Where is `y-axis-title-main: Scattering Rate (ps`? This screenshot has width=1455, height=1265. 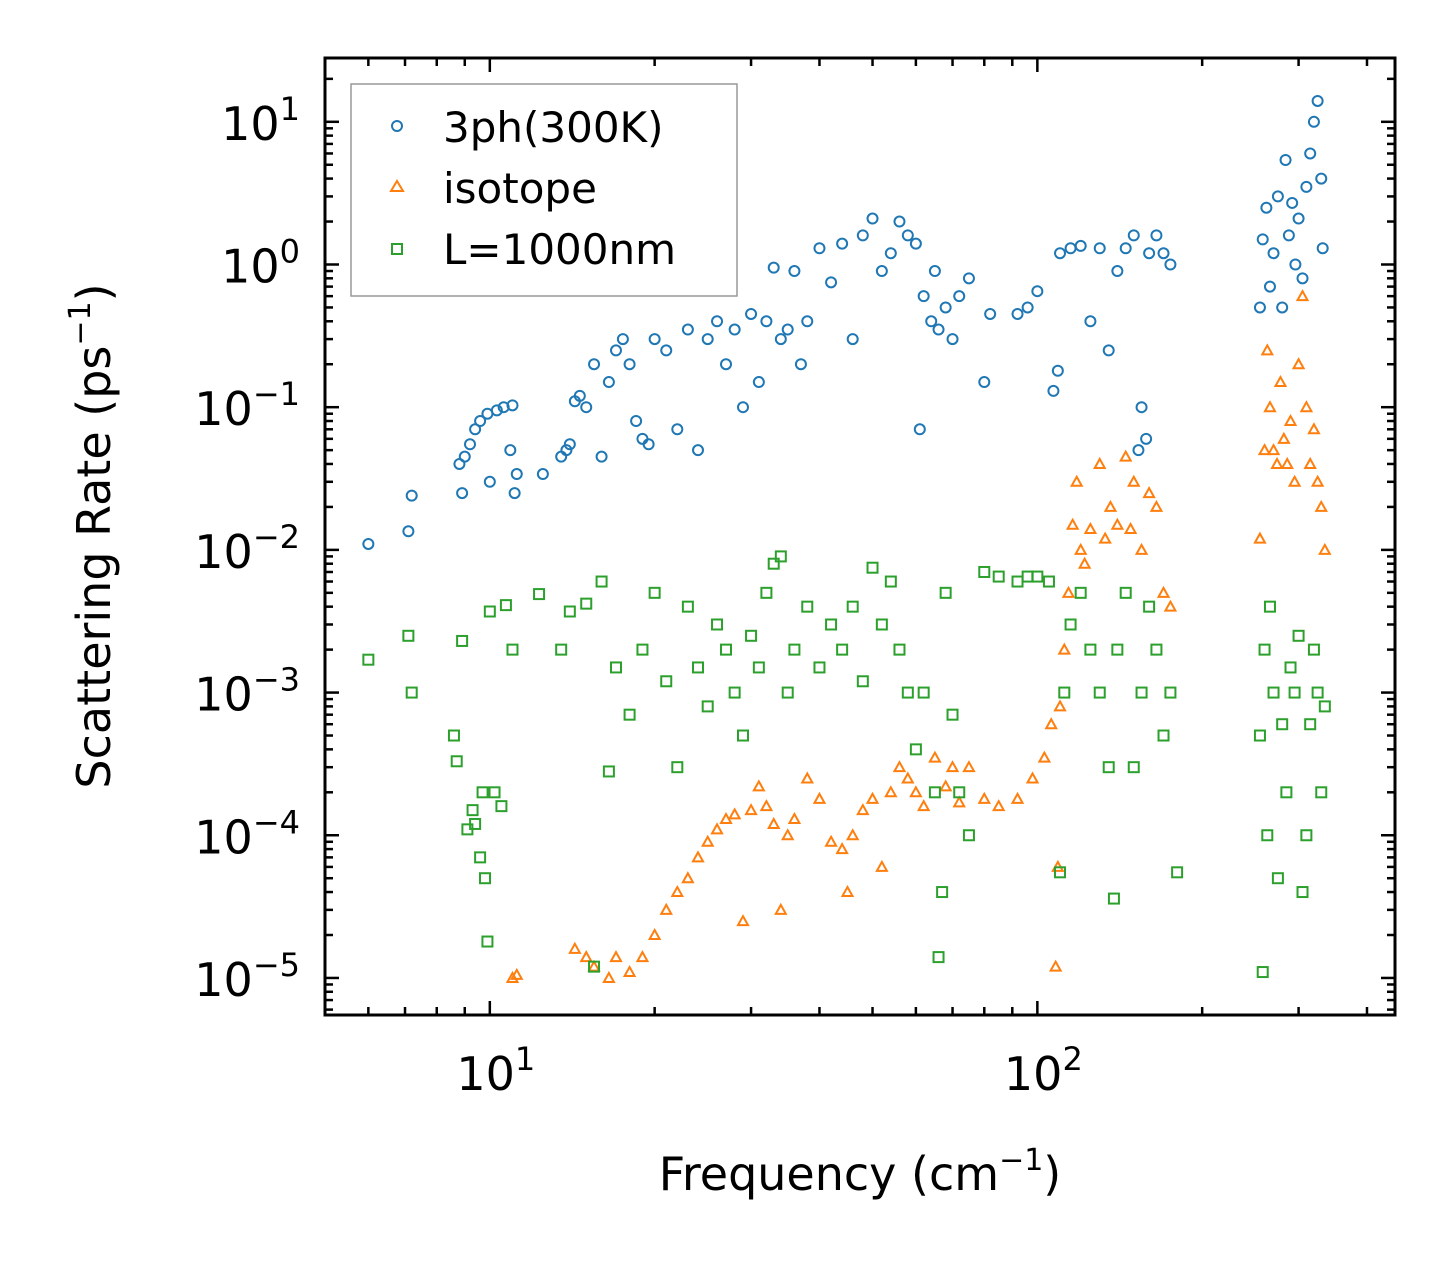
y-axis-title-main: Scattering Rate (ps is located at coordinates (94, 567).